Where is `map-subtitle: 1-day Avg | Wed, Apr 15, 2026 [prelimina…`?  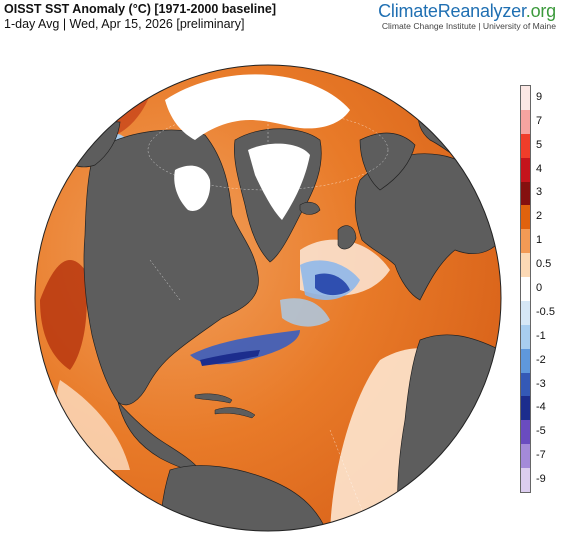 map-subtitle: 1-day Avg | Wed, Apr 15, 2026 [prelimina… is located at coordinates (124, 24).